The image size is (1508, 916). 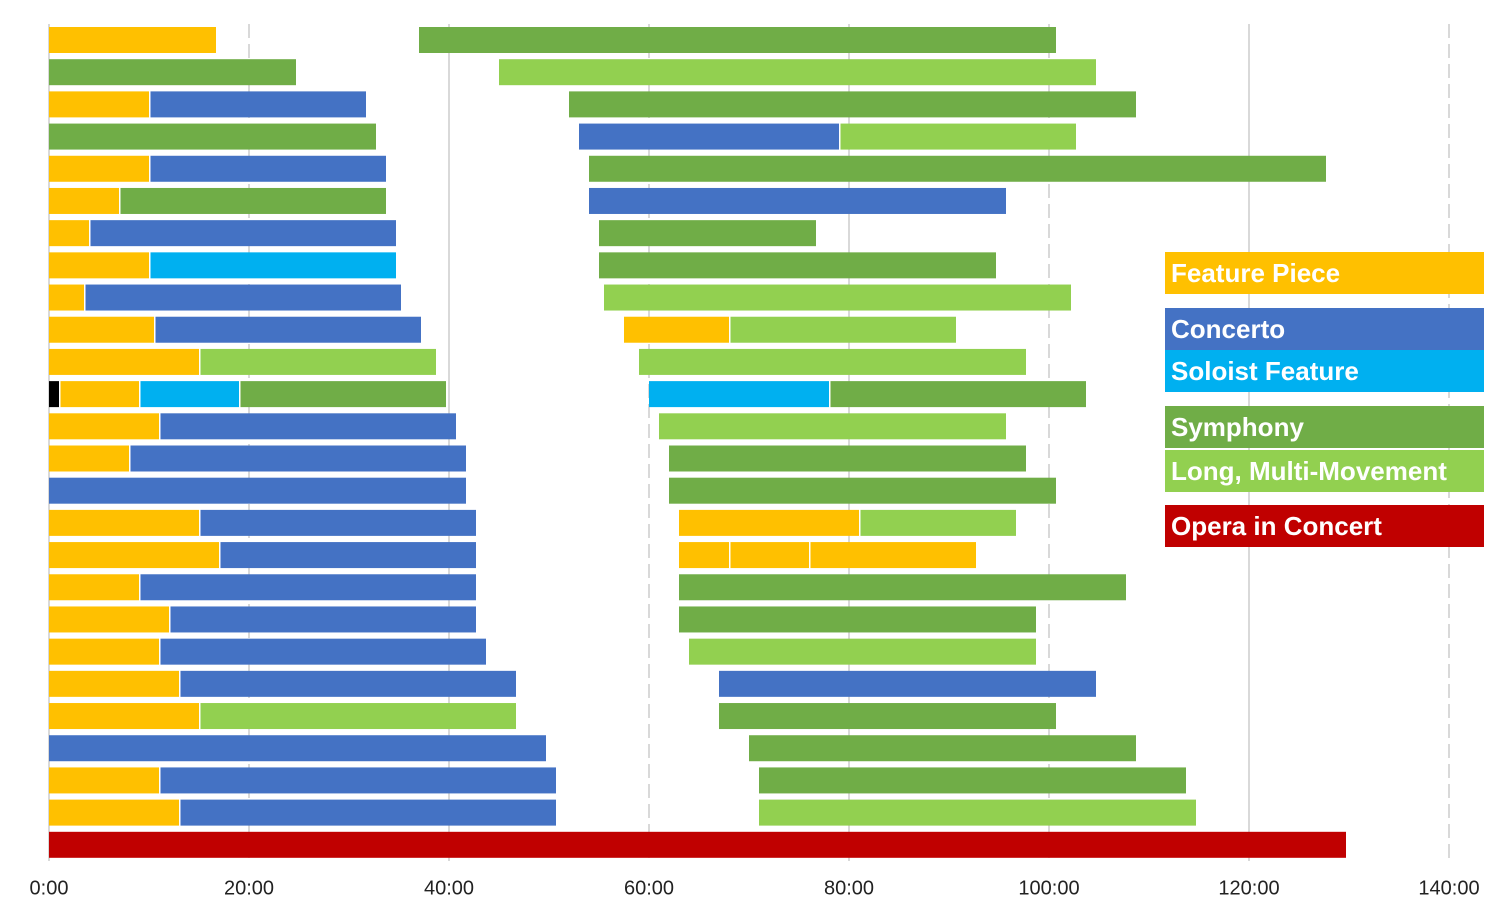 I want to click on x-tick-label: 80:00, so click(x=849, y=888).